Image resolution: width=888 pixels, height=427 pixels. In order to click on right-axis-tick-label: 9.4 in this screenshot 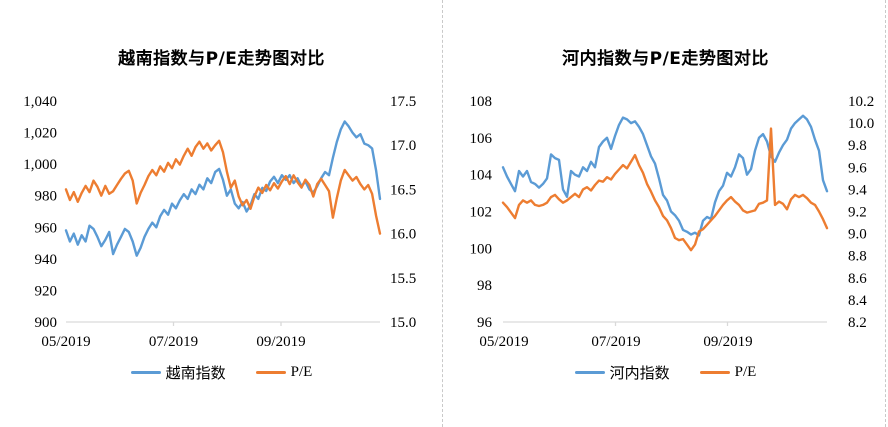, I will do `click(857, 190)`.